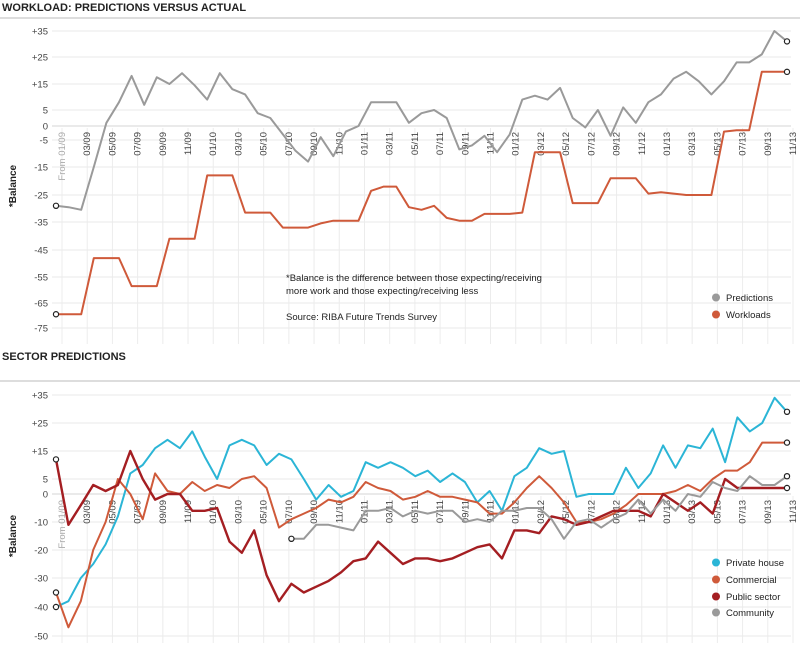 This screenshot has width=800, height=652. Describe the element at coordinates (163, 144) in the screenshot. I see `top-x-tick-label: 09/09` at that location.